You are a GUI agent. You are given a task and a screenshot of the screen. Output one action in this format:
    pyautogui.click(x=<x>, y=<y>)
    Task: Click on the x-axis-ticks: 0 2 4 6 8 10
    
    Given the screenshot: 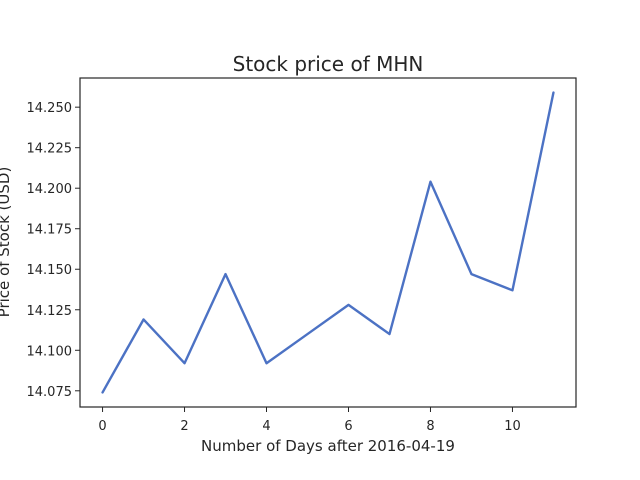 What is the action you would take?
    pyautogui.click(x=309, y=420)
    